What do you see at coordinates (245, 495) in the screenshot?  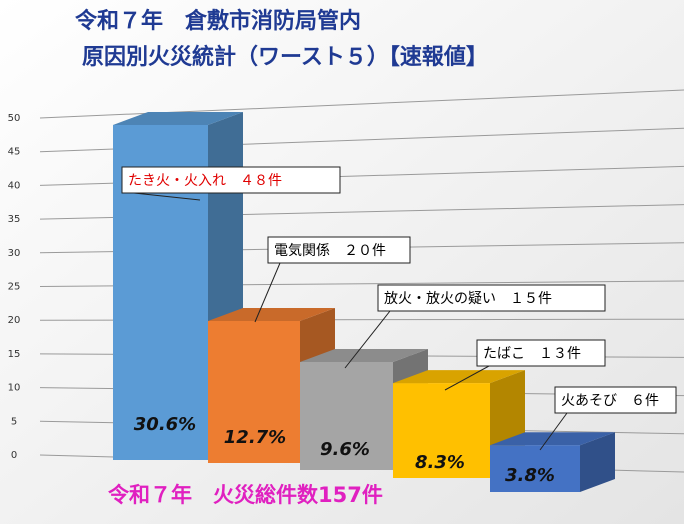 I see `chart-footer: 令和７年 火災総件数157件` at bounding box center [245, 495].